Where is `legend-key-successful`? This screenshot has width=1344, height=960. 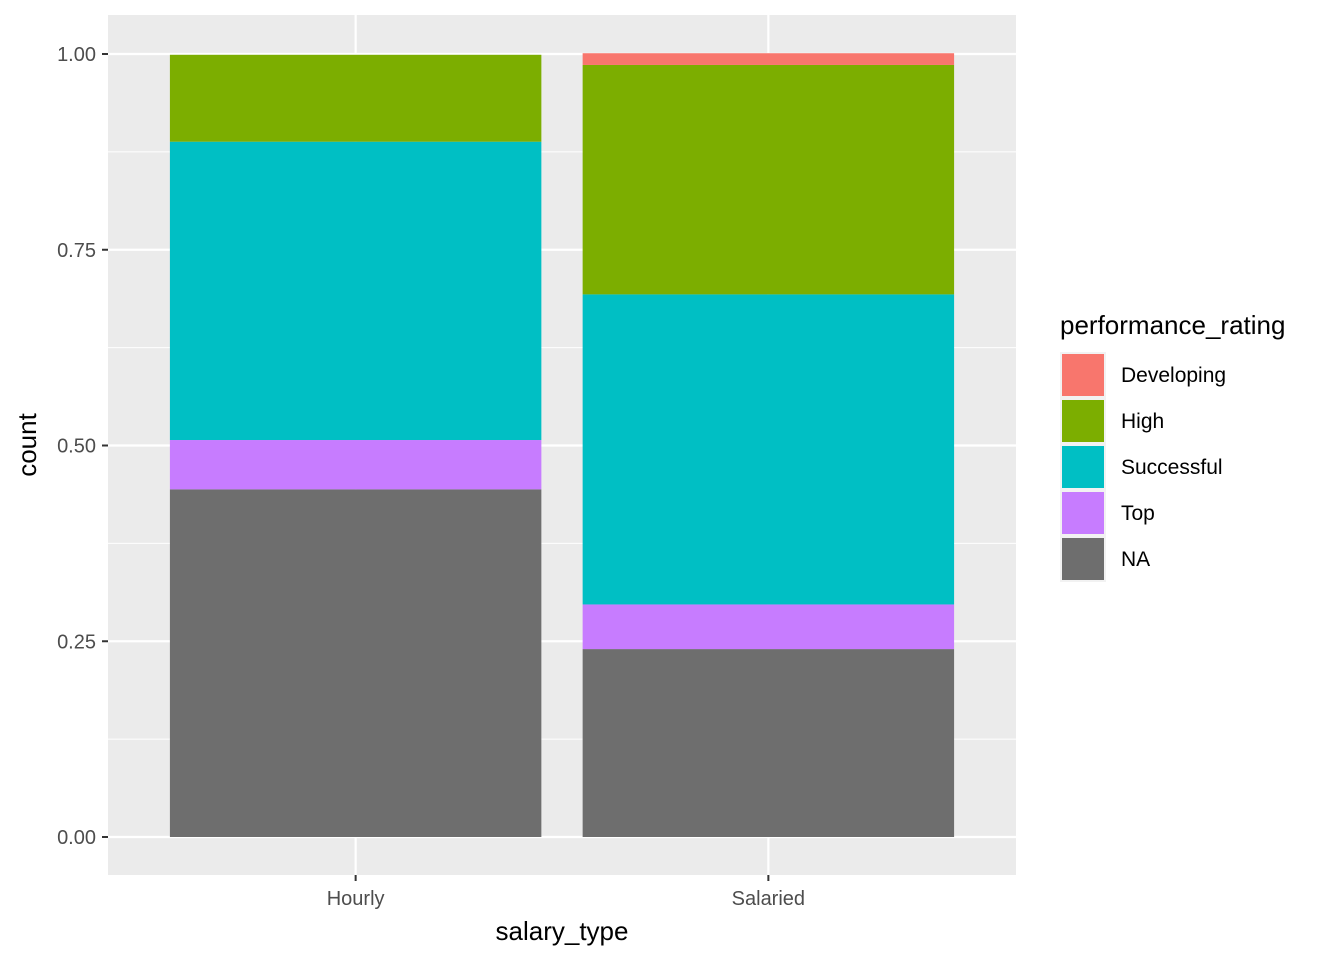
legend-key-successful is located at coordinates (1083, 467).